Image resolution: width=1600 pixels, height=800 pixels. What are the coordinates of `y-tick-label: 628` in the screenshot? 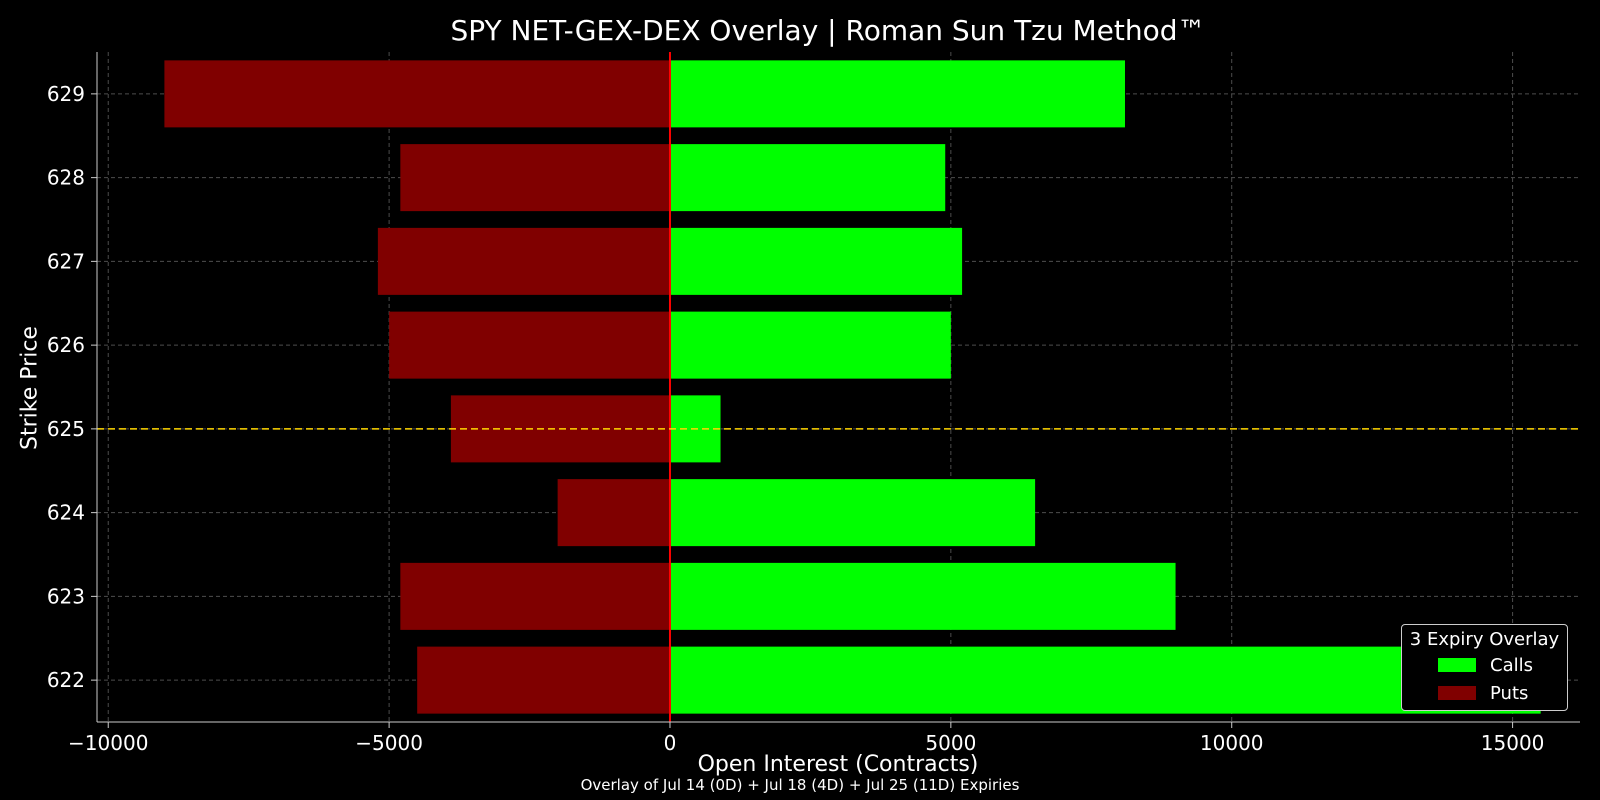 It's located at (66, 178).